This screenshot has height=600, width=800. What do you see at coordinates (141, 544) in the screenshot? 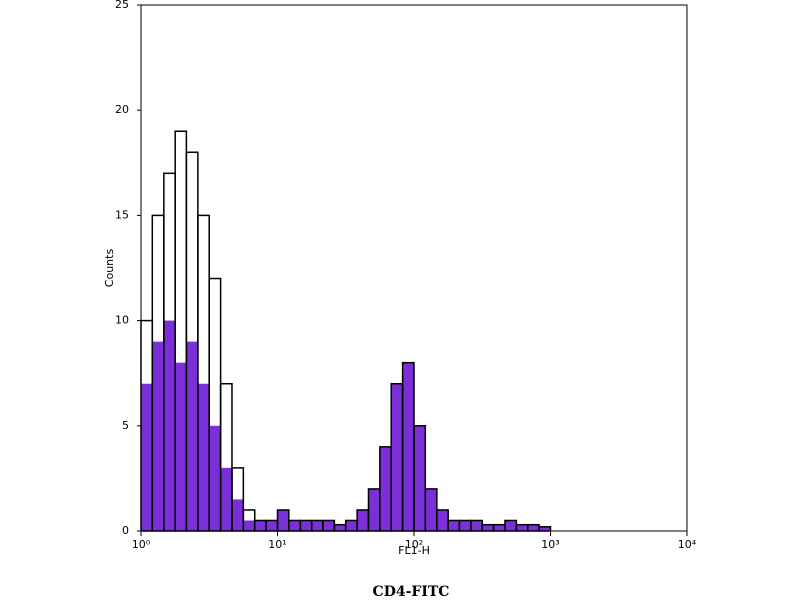
I see `x-tick-label: 10⁰` at bounding box center [141, 544].